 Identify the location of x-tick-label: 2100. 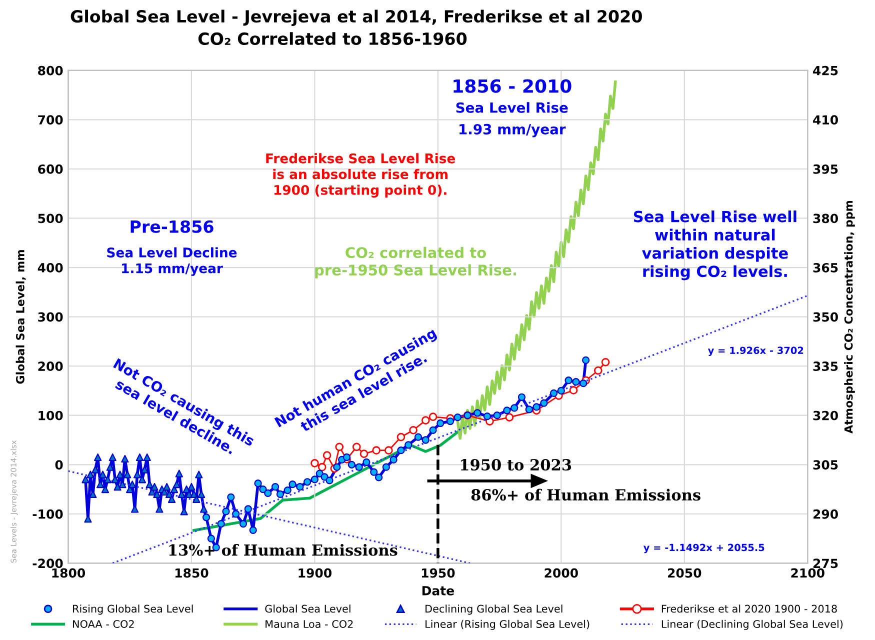
(807, 573).